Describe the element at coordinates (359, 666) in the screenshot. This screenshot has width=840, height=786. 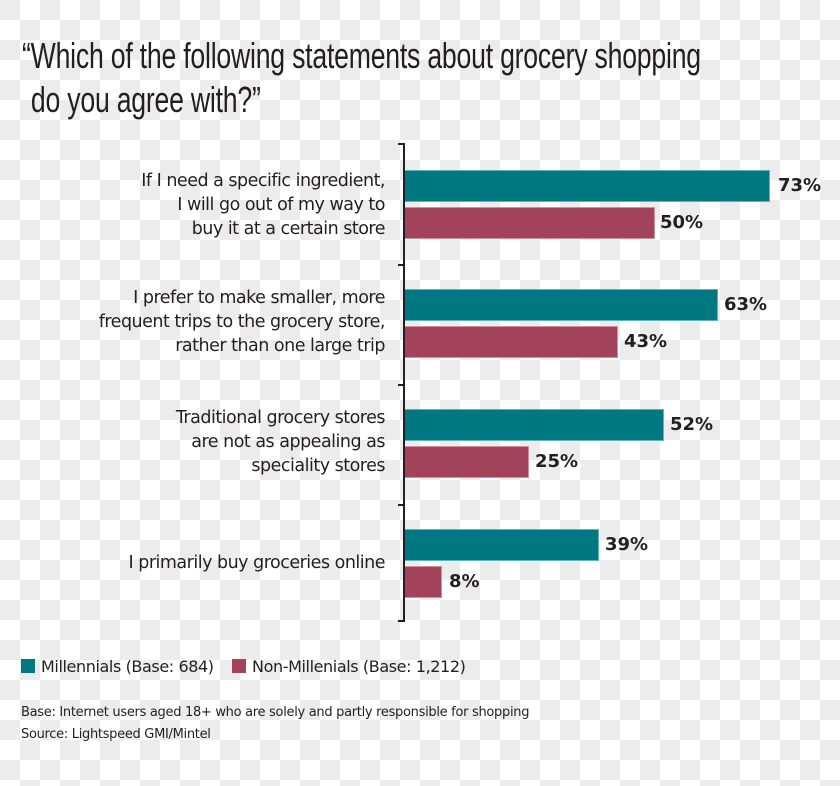
I see `legend-label-non-millennials: Non-Millenials (Base: 1,212)` at that location.